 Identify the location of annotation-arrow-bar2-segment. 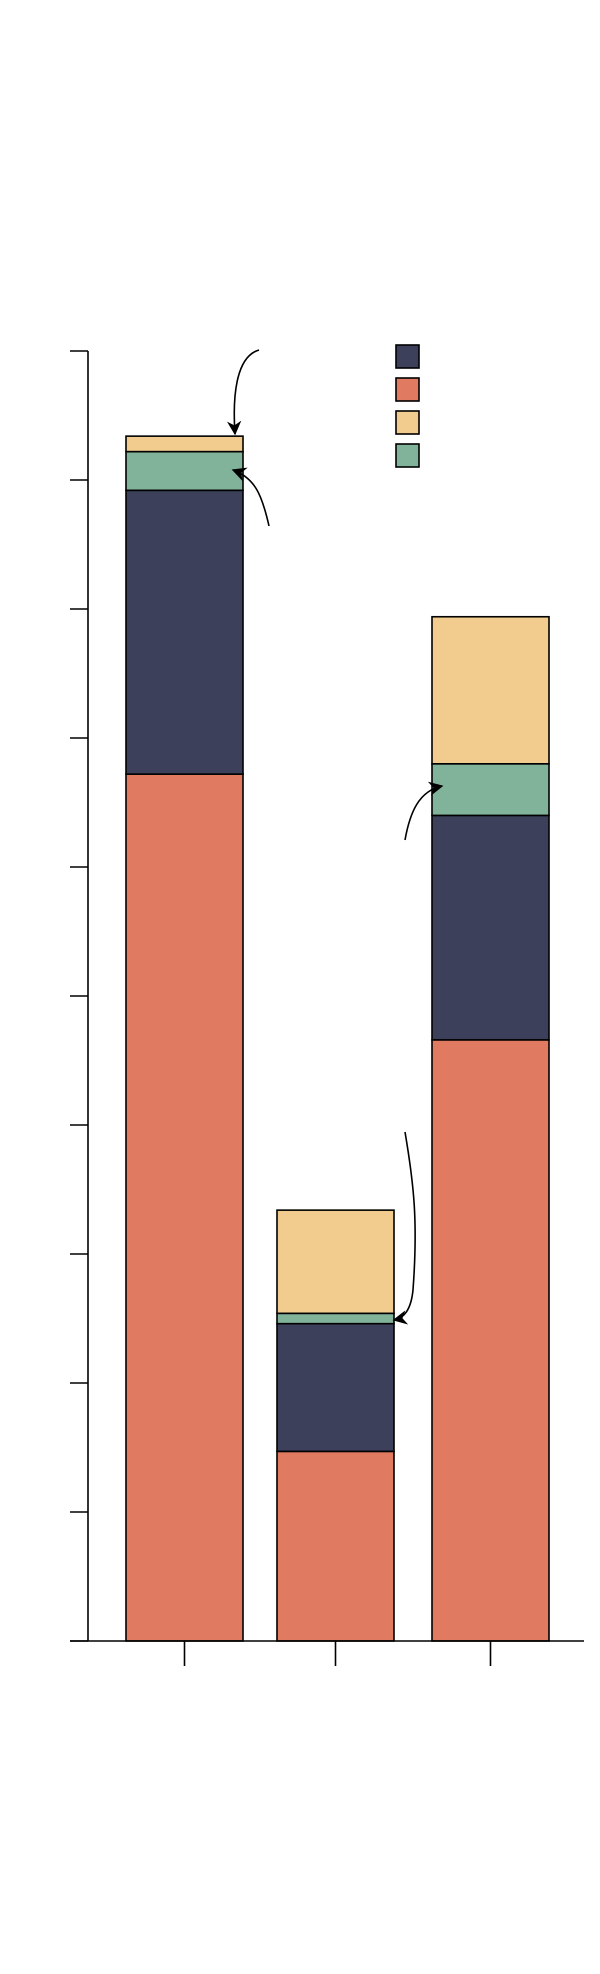
(404, 1228).